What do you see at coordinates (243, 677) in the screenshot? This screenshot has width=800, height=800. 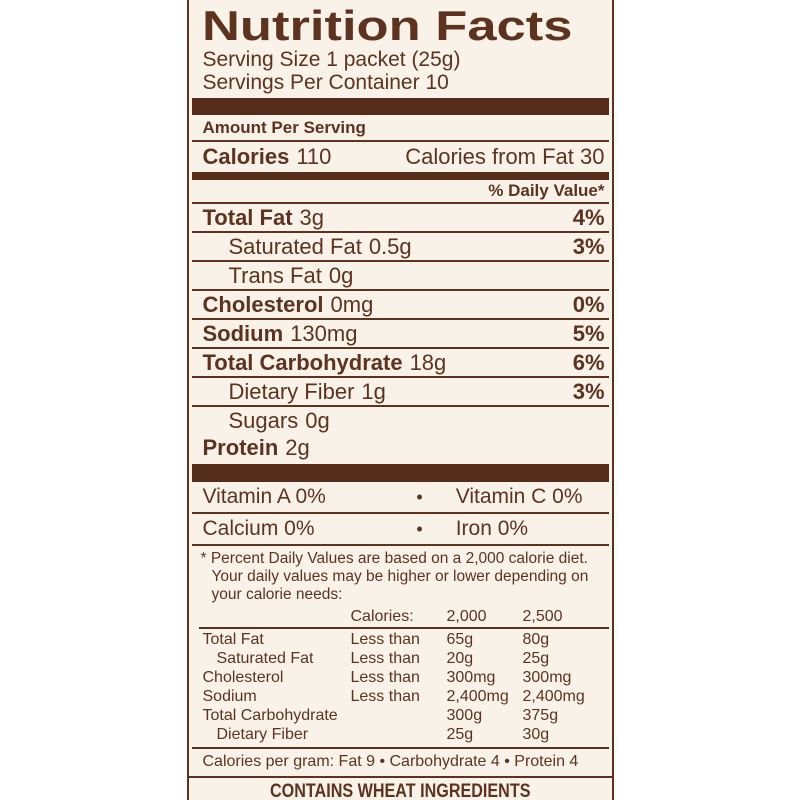 I see `table-cell-name: Cholesterol` at bounding box center [243, 677].